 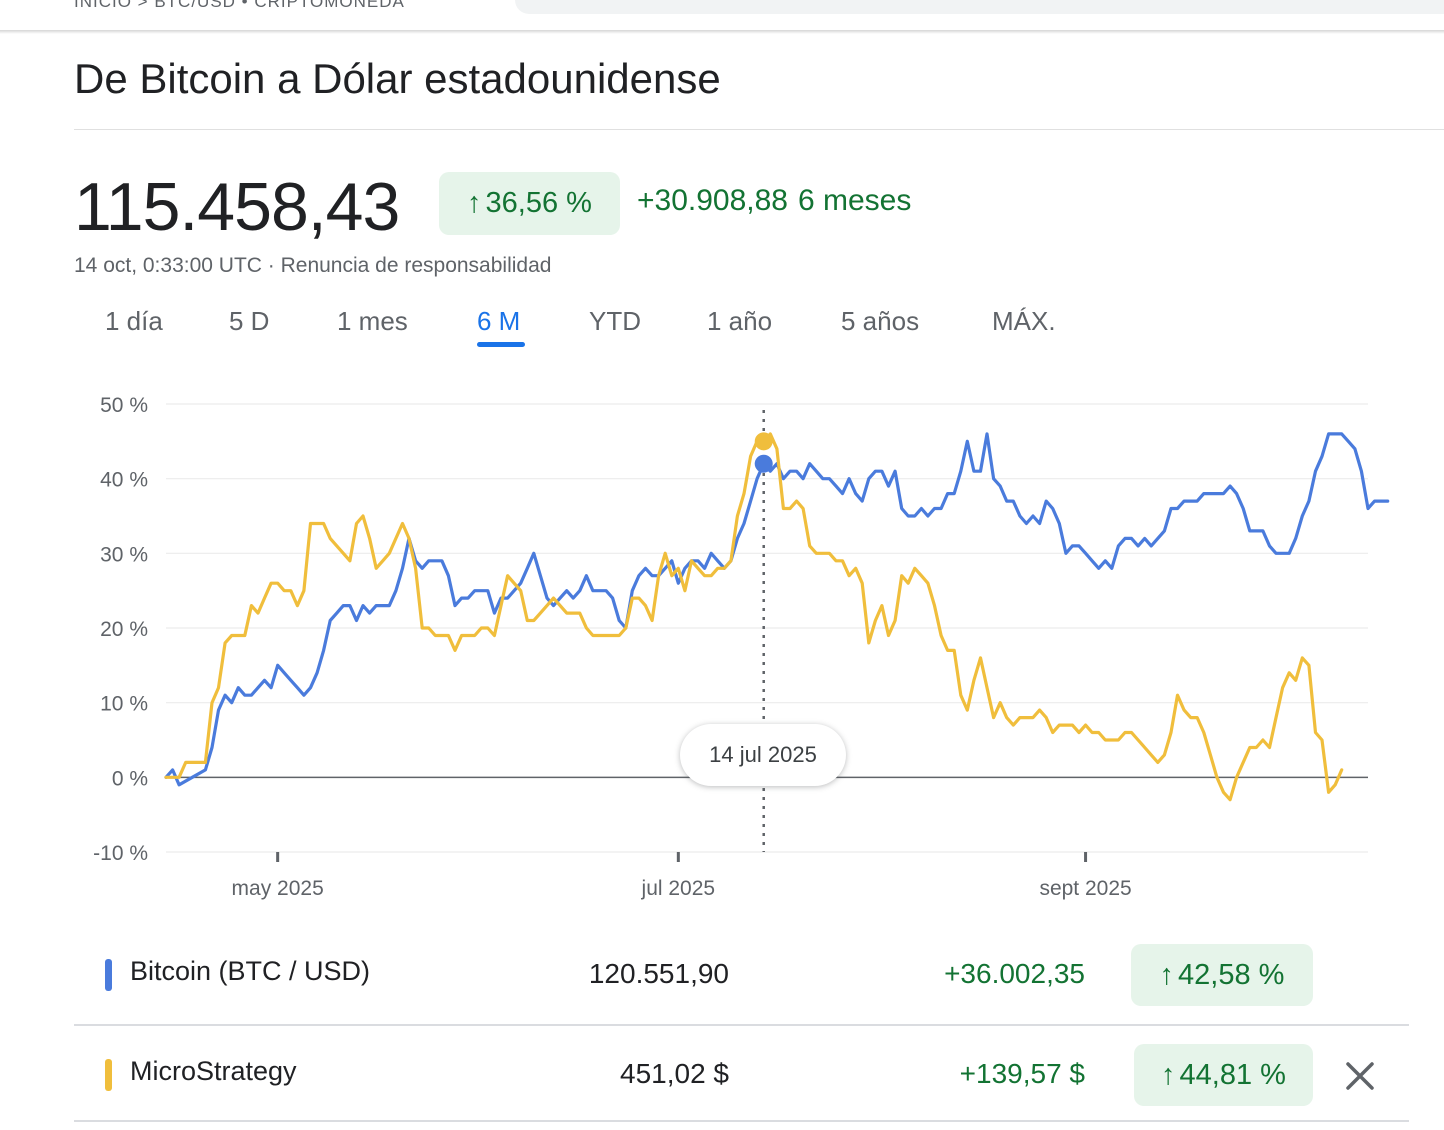 What do you see at coordinates (722, 32) in the screenshot?
I see `top-bar-shadow` at bounding box center [722, 32].